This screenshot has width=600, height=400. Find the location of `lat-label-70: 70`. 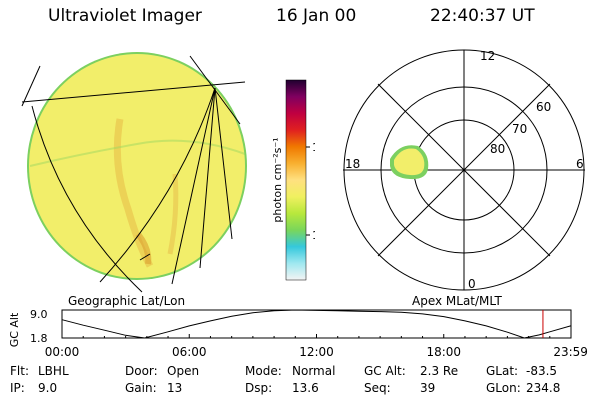

lat-label-70: 70 is located at coordinates (519, 129).